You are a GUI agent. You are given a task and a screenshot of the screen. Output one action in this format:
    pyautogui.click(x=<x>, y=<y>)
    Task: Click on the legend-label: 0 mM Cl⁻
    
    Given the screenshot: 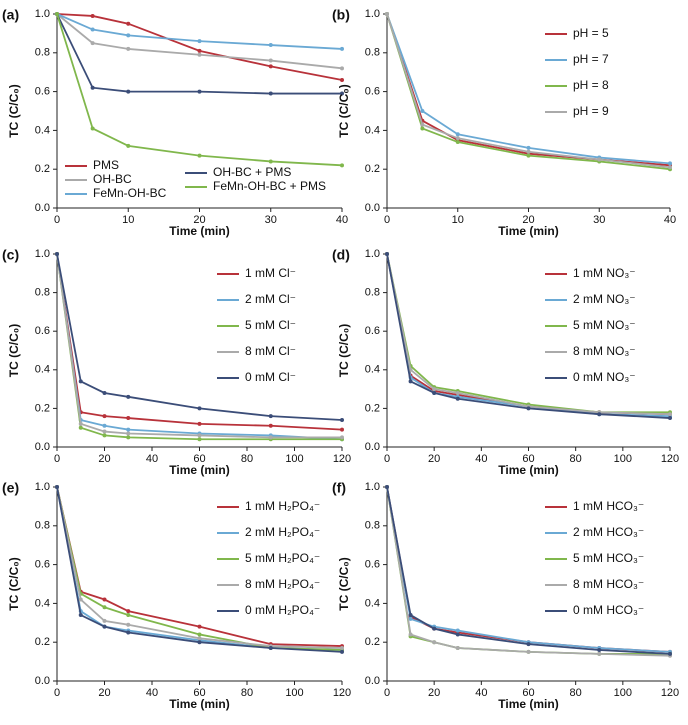 What is the action you would take?
    pyautogui.click(x=270, y=377)
    